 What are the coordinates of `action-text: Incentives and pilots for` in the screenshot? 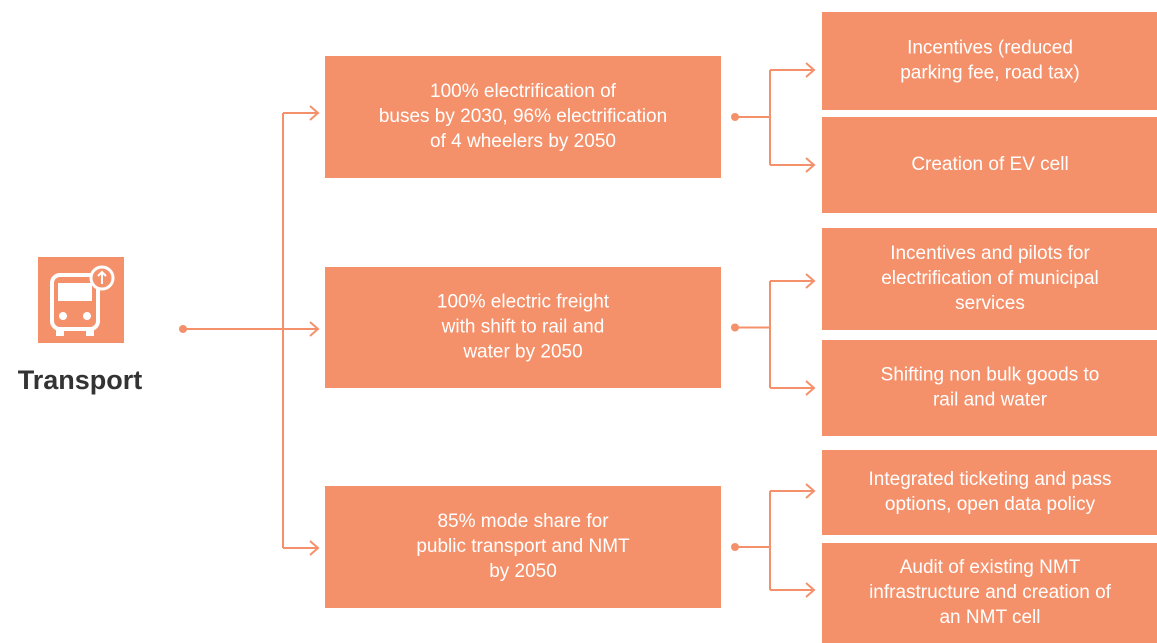 It's located at (990, 253).